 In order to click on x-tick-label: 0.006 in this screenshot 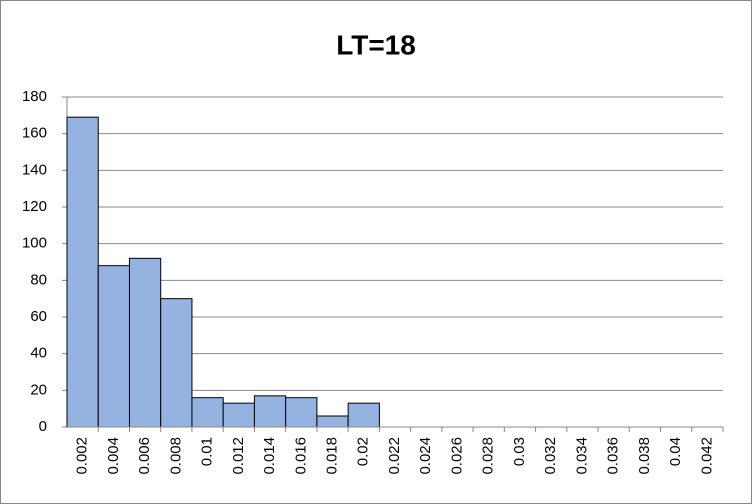, I will do `click(144, 456)`.